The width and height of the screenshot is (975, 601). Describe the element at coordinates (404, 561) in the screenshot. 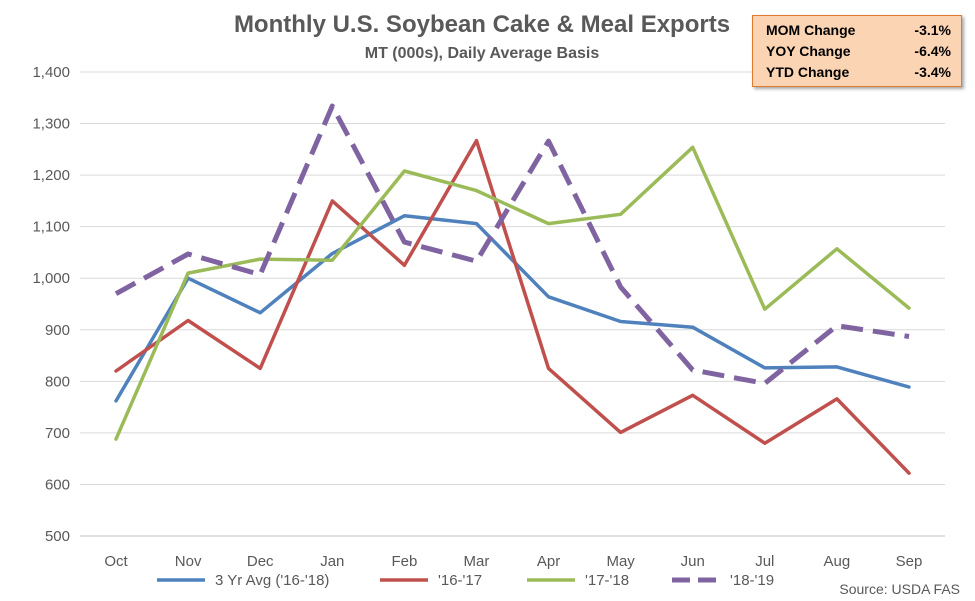

I see `x-tick-label: Feb` at that location.